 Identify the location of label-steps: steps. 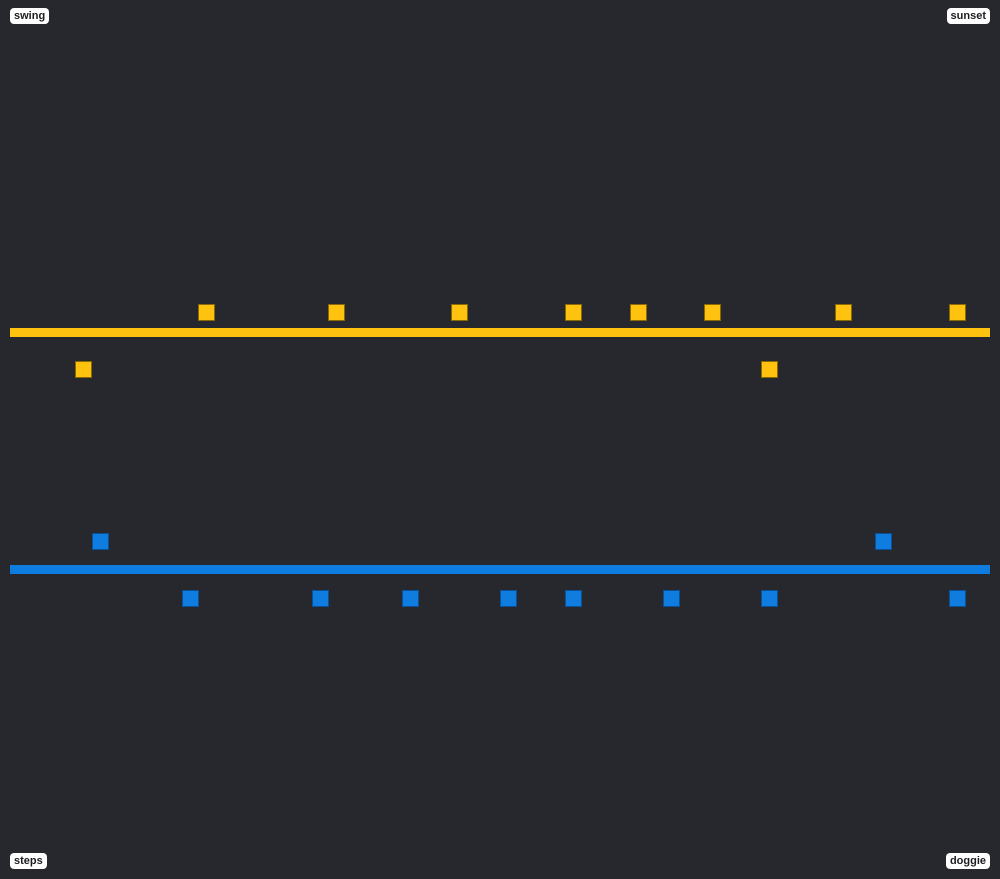
(28, 861).